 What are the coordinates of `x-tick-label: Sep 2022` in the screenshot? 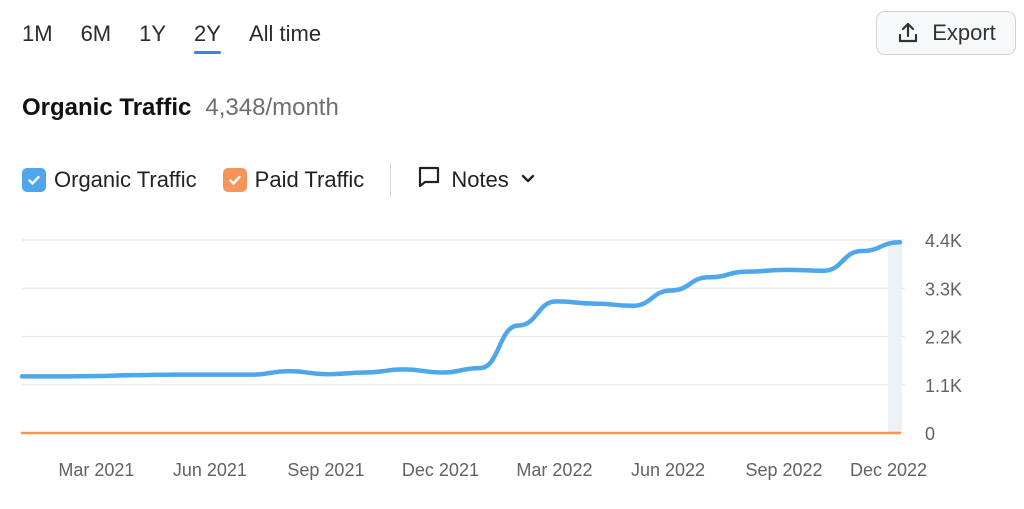 It's located at (783, 470).